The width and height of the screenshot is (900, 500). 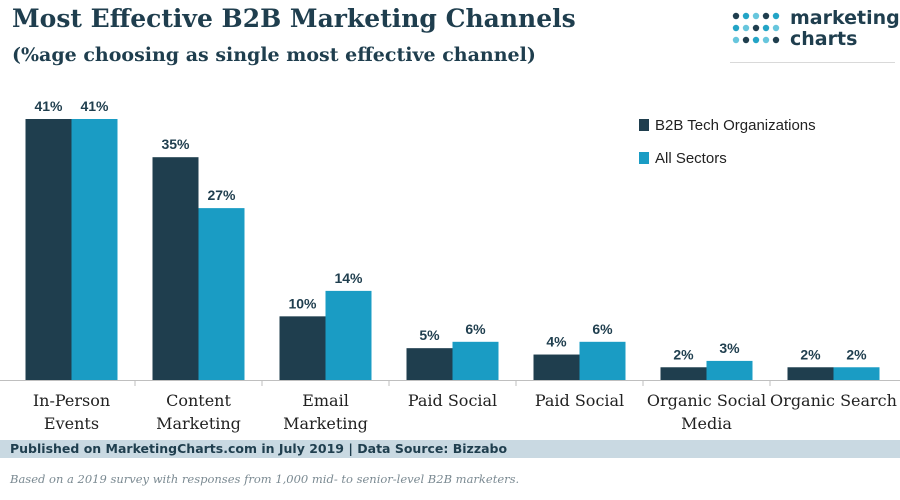 I want to click on logo-dots-icon, so click(x=756, y=28).